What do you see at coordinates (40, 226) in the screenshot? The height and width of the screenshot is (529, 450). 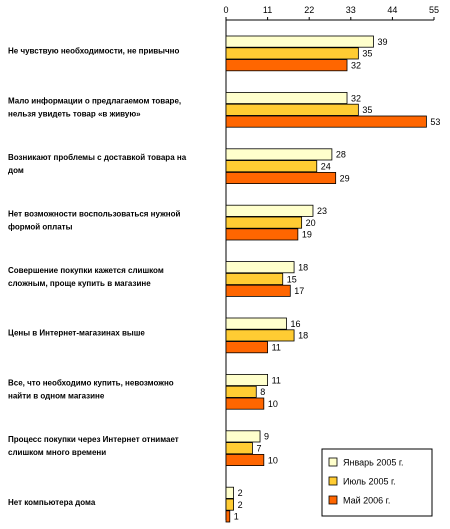 I see `category-label: формой оплаты` at bounding box center [40, 226].